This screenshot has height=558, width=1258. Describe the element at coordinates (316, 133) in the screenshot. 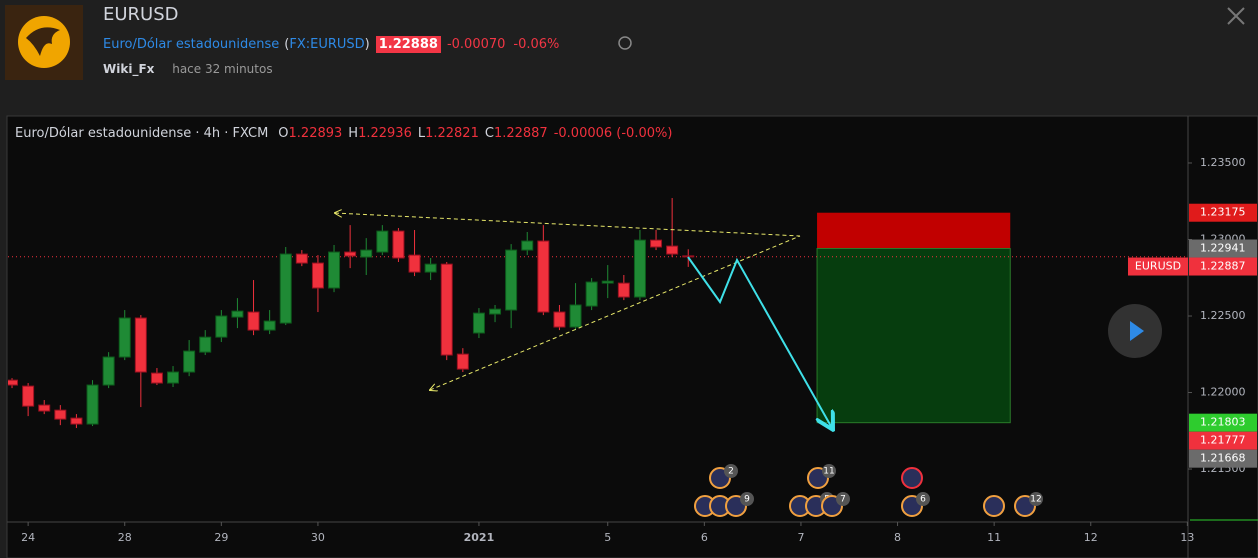

I see `ohlc-value: 1.22893` at that location.